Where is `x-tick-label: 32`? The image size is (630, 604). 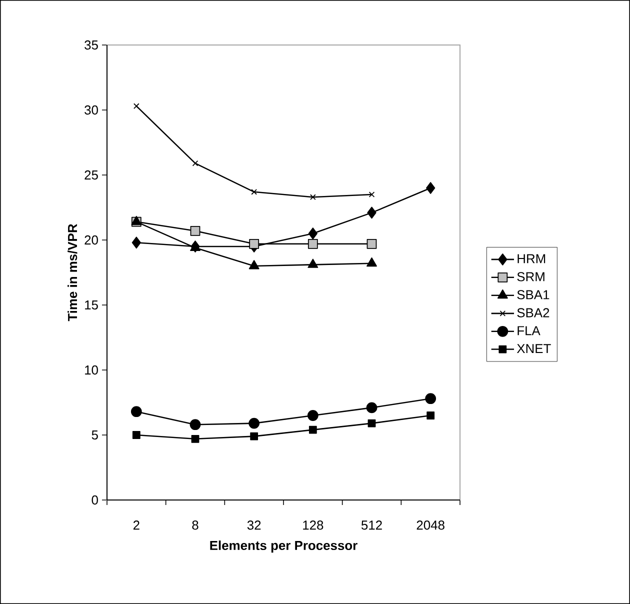 x-tick-label: 32 is located at coordinates (254, 525).